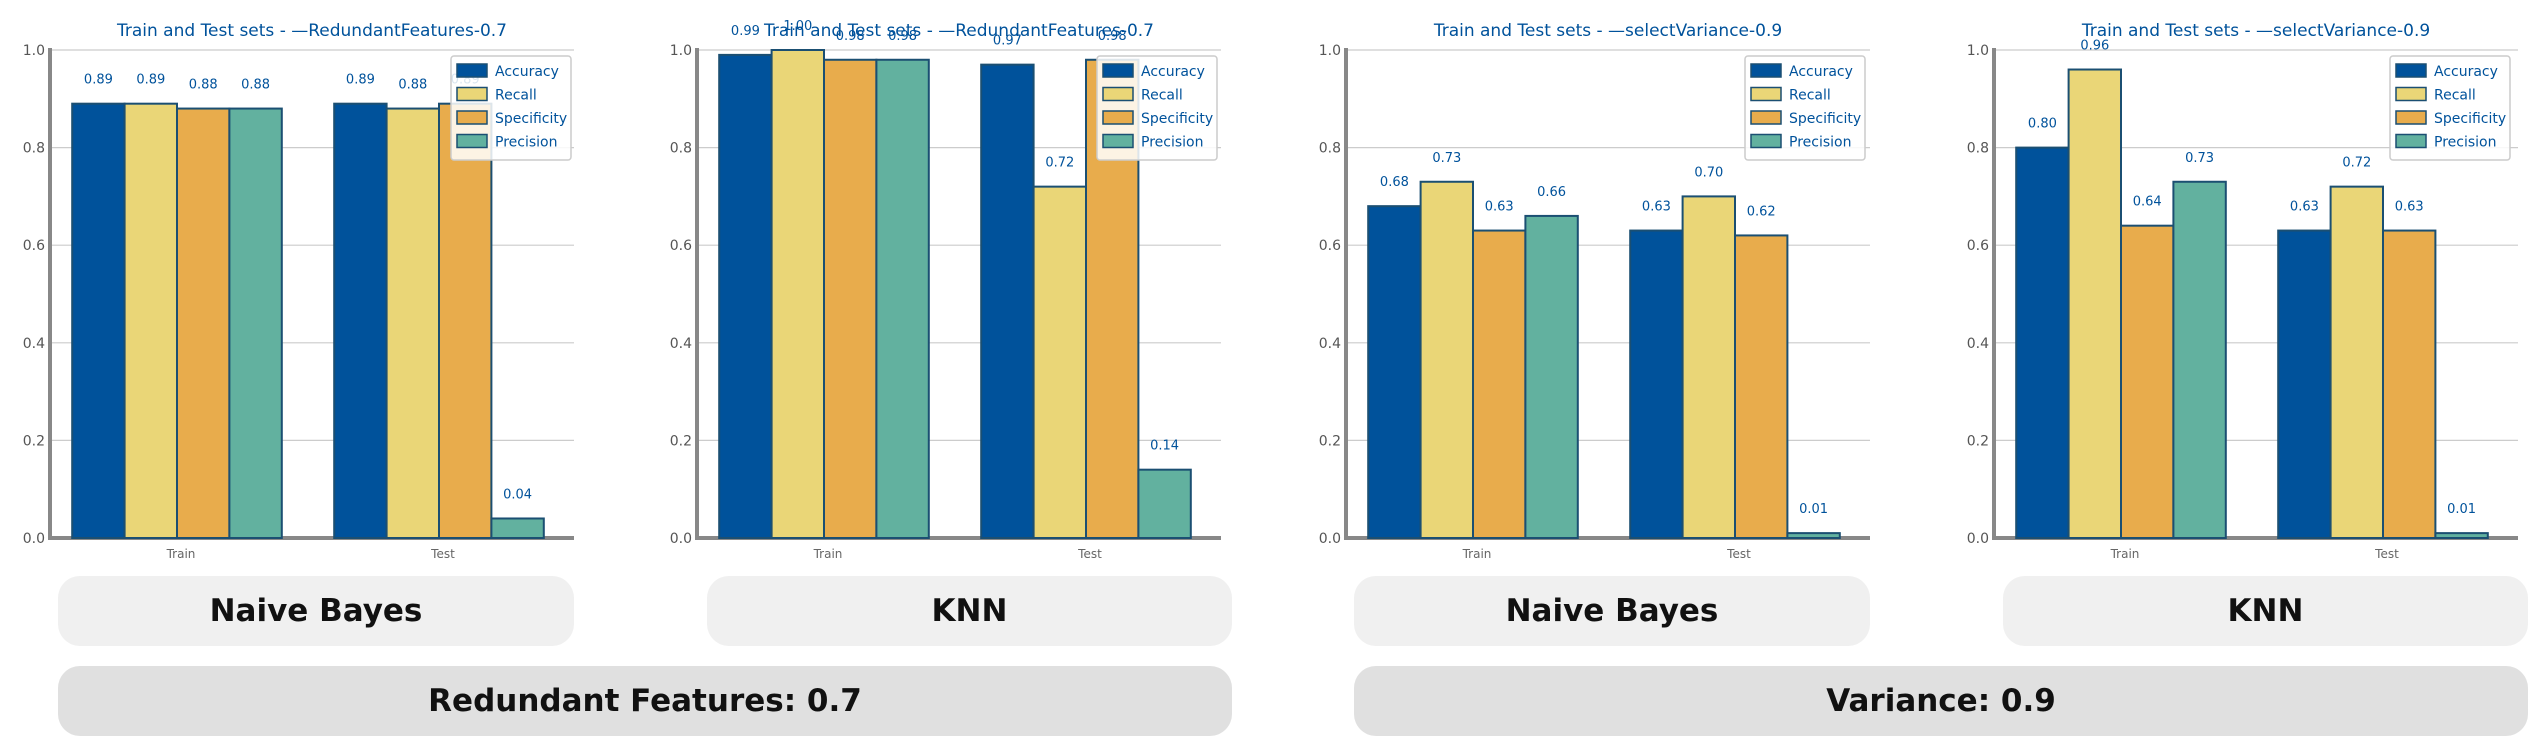 This screenshot has width=2534, height=736. I want to click on chart1-legend-swatch-accuracy, so click(472, 70).